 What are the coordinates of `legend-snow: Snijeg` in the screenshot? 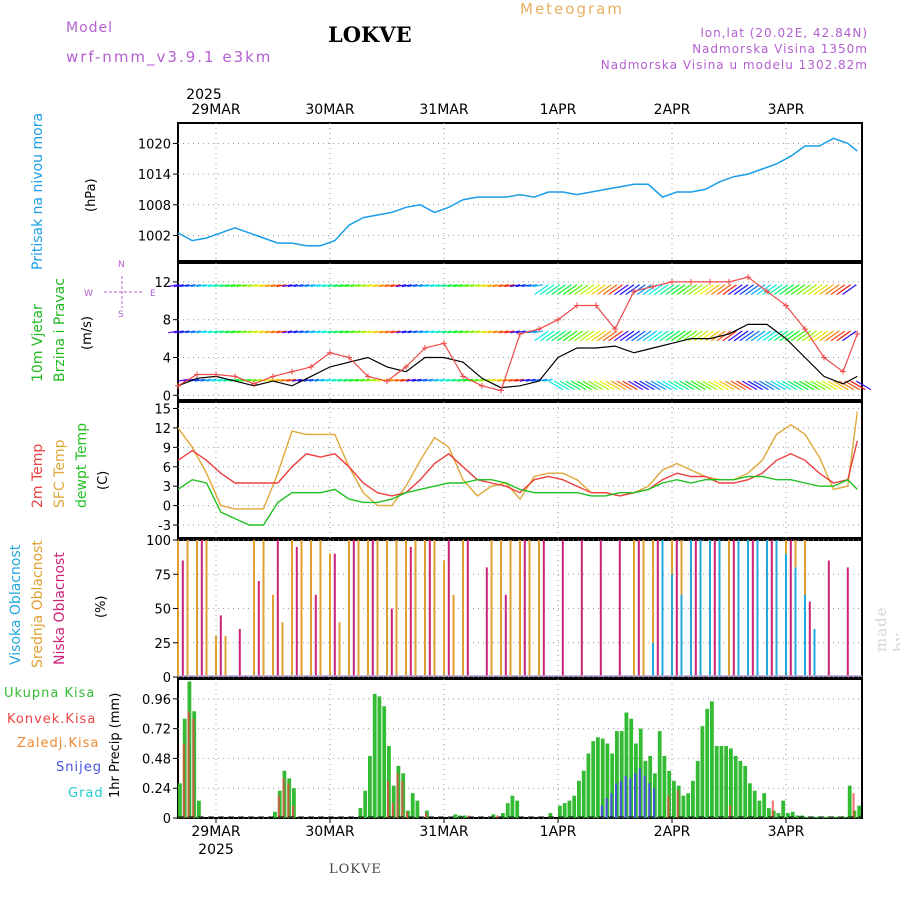 It's located at (79, 767).